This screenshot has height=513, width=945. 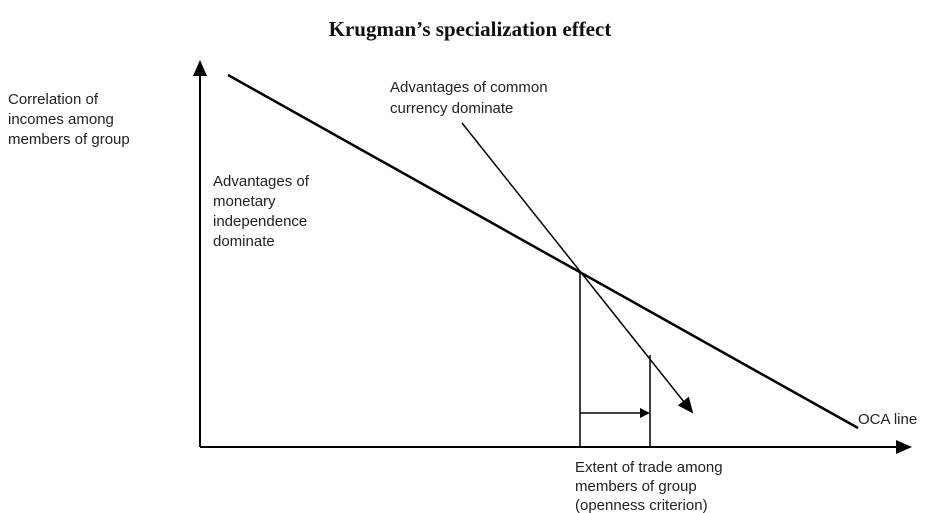 What do you see at coordinates (469, 87) in the screenshot?
I see `region-label: Advantages of common` at bounding box center [469, 87].